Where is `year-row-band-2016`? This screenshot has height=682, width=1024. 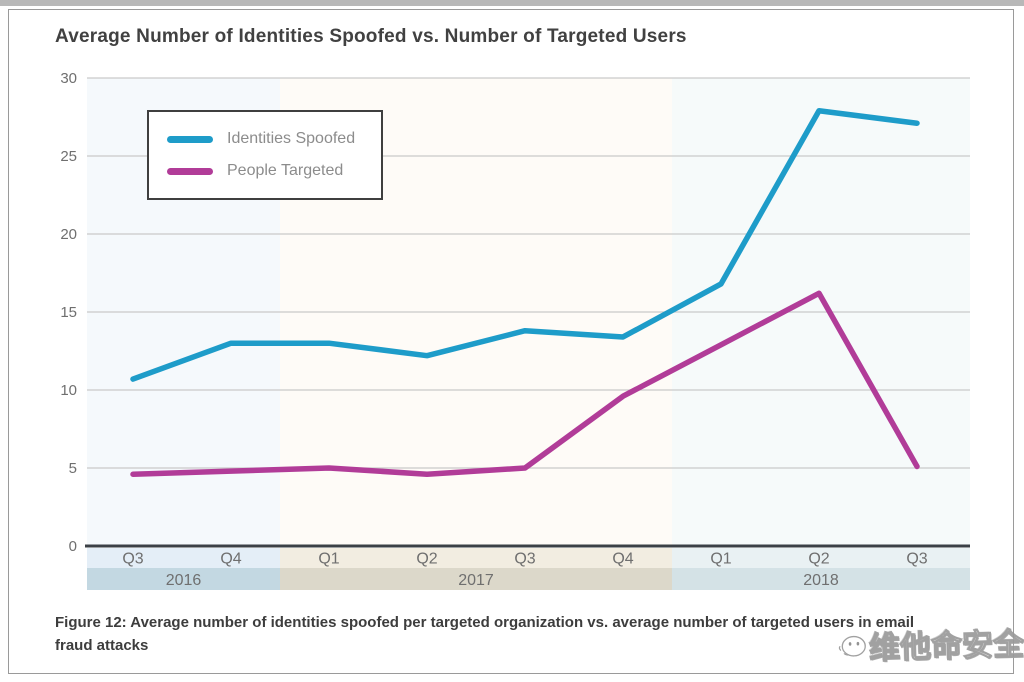 year-row-band-2016 is located at coordinates (183, 579).